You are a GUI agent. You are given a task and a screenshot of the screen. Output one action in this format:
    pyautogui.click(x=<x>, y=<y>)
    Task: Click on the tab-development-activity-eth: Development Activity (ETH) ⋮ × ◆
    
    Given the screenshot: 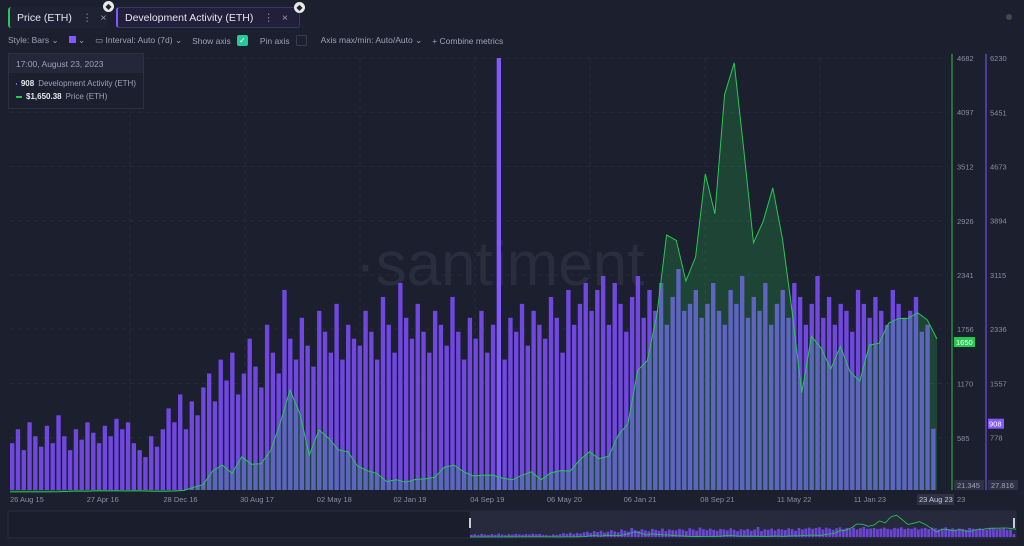 What is the action you would take?
    pyautogui.click(x=210, y=15)
    